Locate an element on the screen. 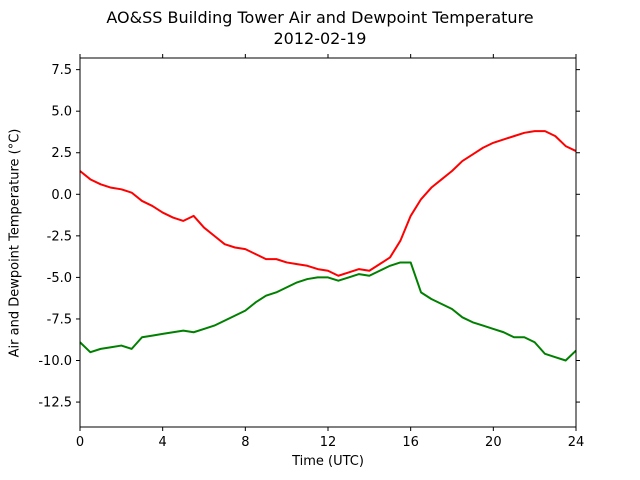 Image resolution: width=640 pixels, height=480 pixels. y-axis-label: Air and Dewpoint Temperature (°C) is located at coordinates (15, 243).